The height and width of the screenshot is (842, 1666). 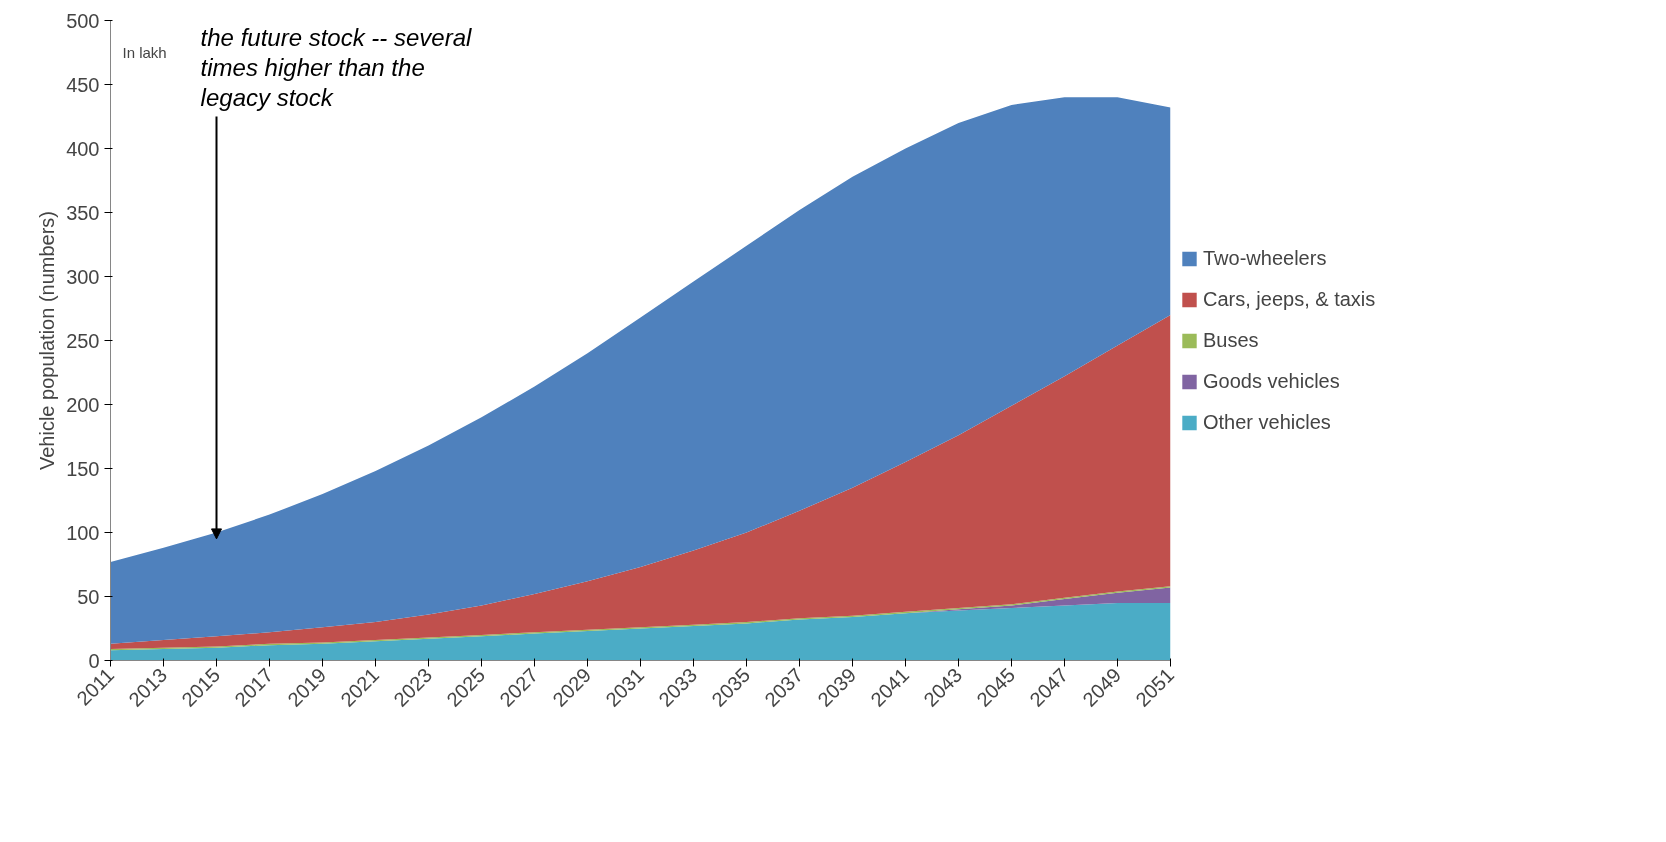 What do you see at coordinates (1265, 258) in the screenshot?
I see `legend-label: Two-wheelers` at bounding box center [1265, 258].